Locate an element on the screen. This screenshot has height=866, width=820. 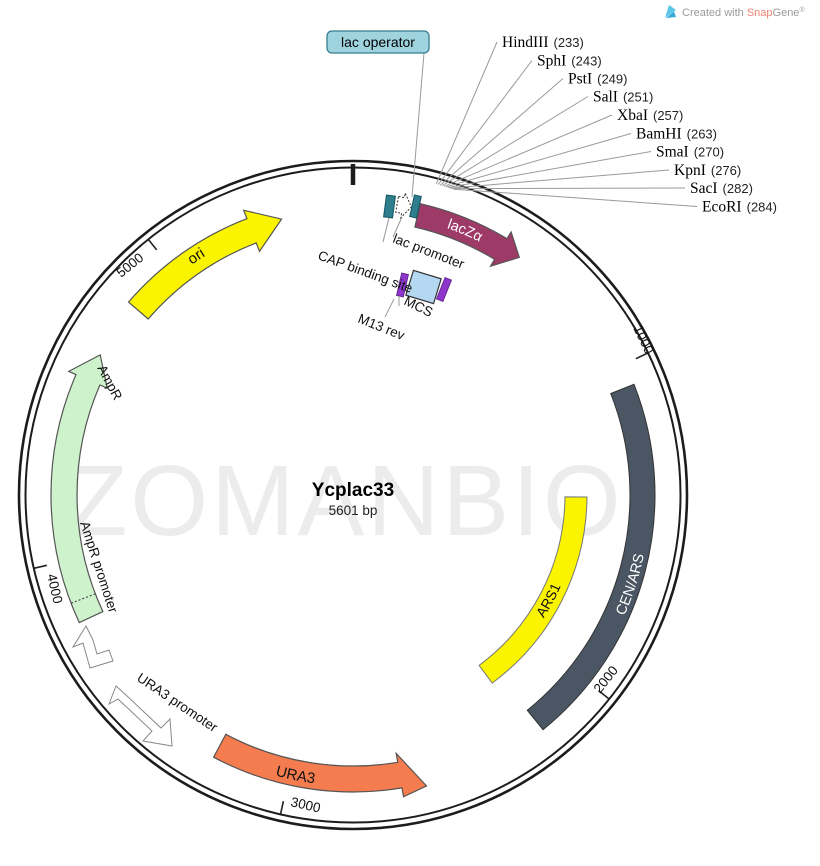
lac-operator-callout-label: lac operator is located at coordinates (378, 42).